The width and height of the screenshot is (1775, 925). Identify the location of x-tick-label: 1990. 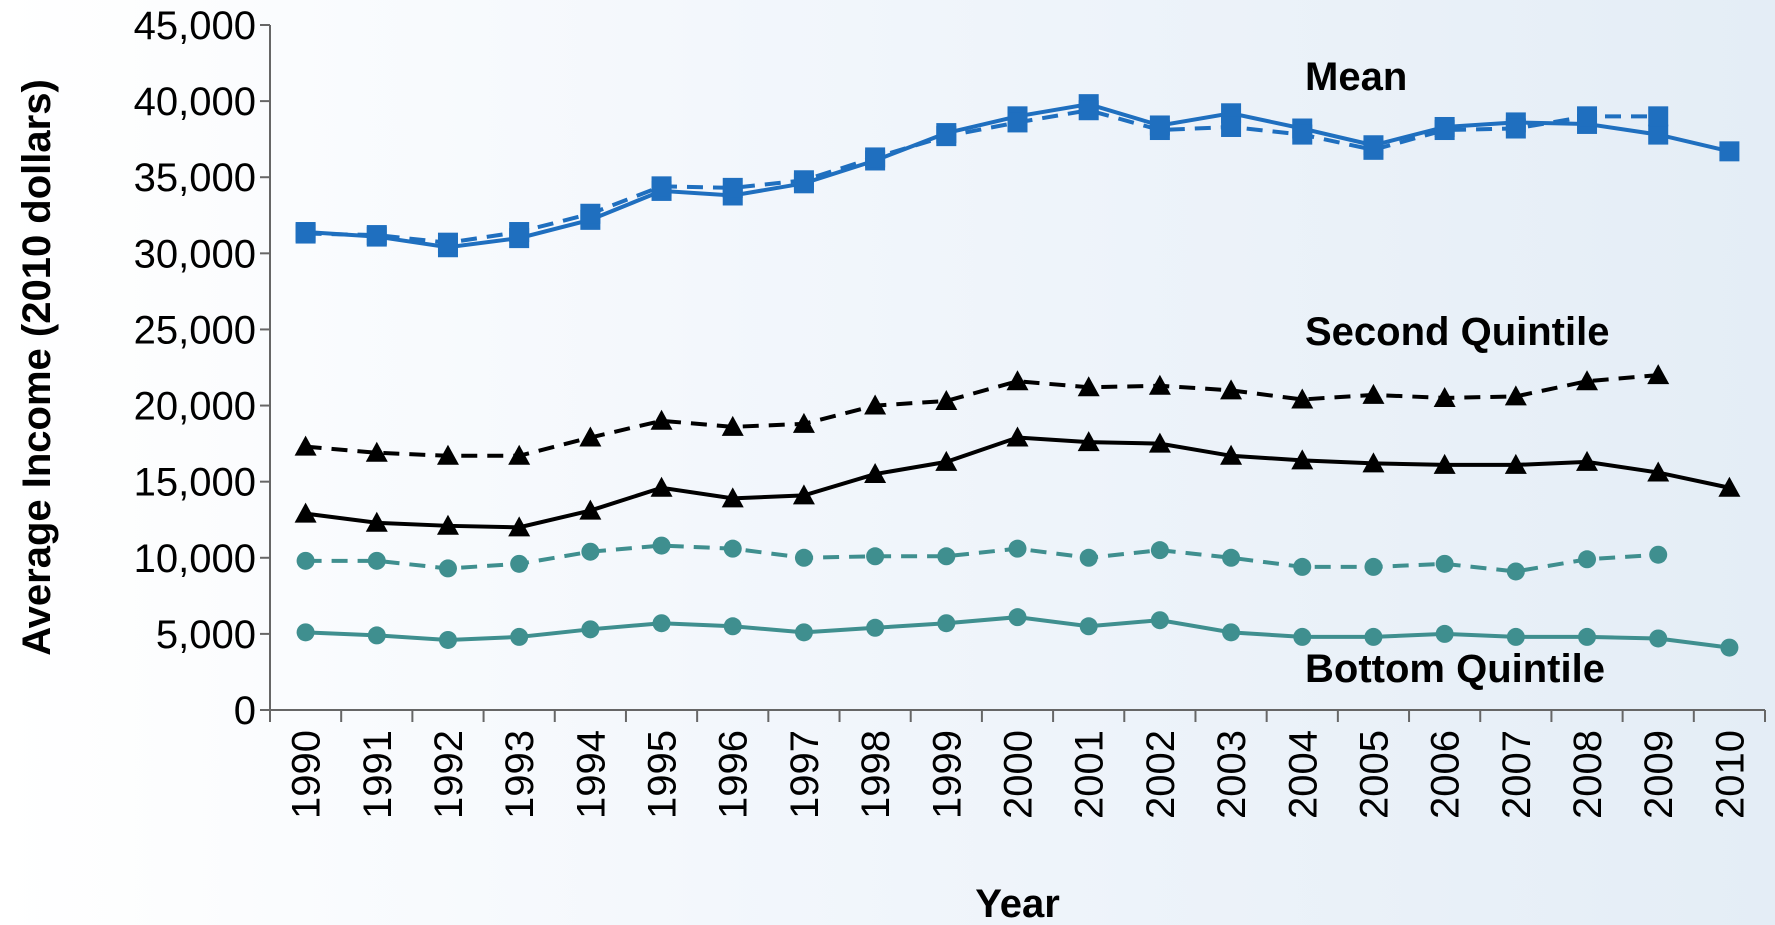
(307, 774).